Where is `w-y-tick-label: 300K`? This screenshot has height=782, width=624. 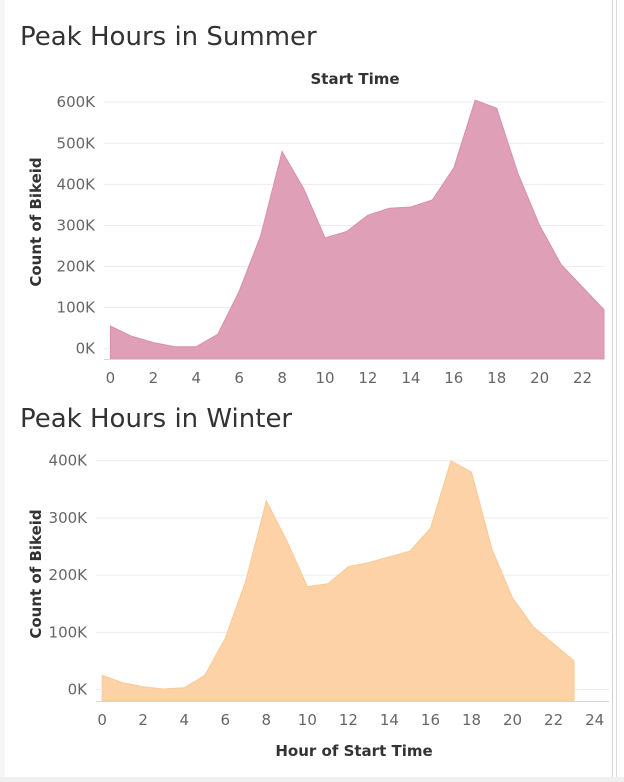 w-y-tick-label: 300K is located at coordinates (69, 518).